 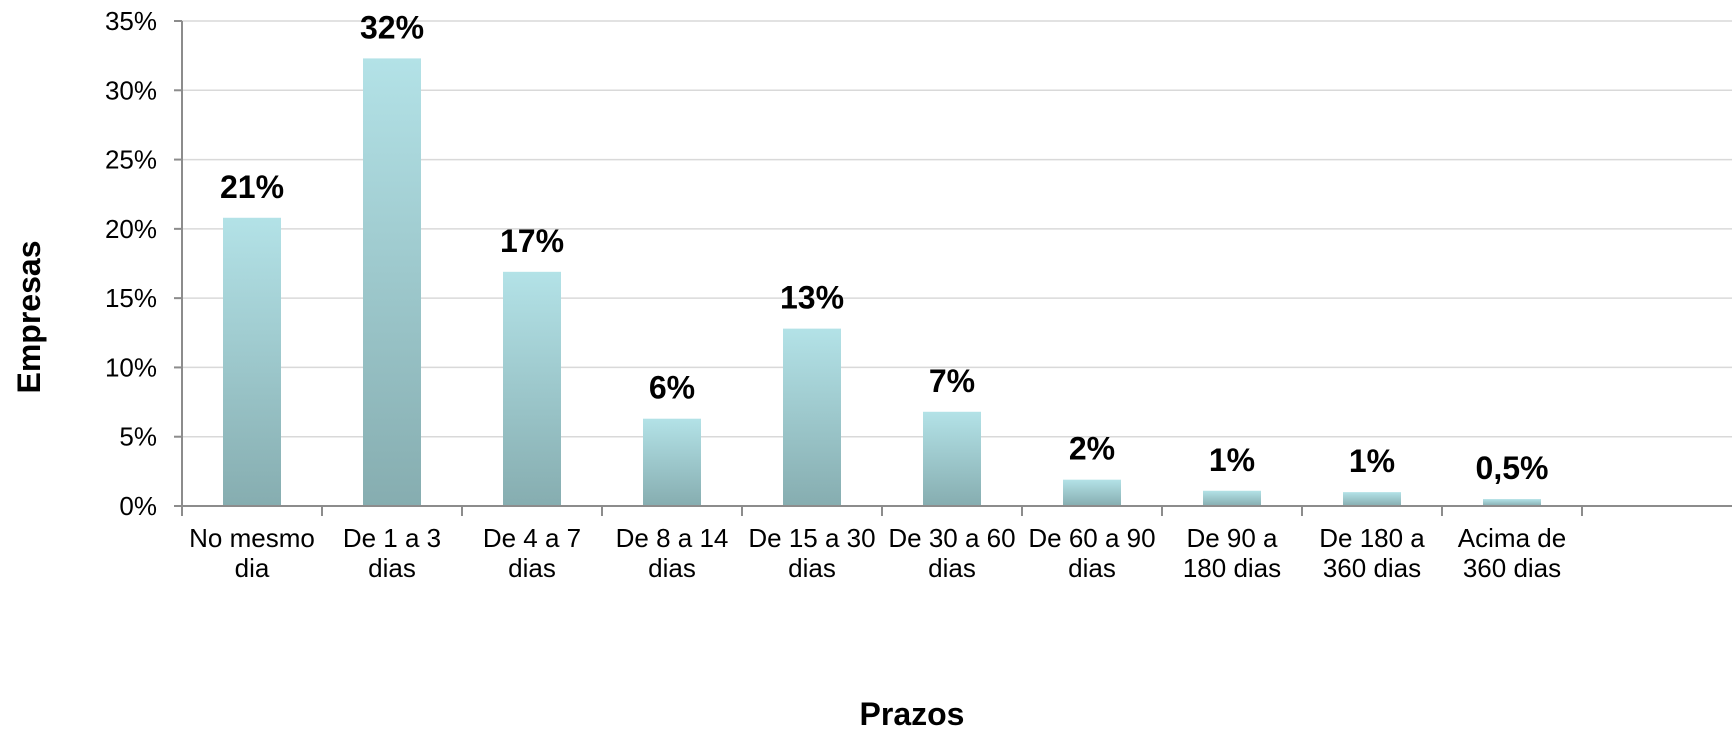 What do you see at coordinates (811, 538) in the screenshot?
I see `x-tick-label: De 15 a 30` at bounding box center [811, 538].